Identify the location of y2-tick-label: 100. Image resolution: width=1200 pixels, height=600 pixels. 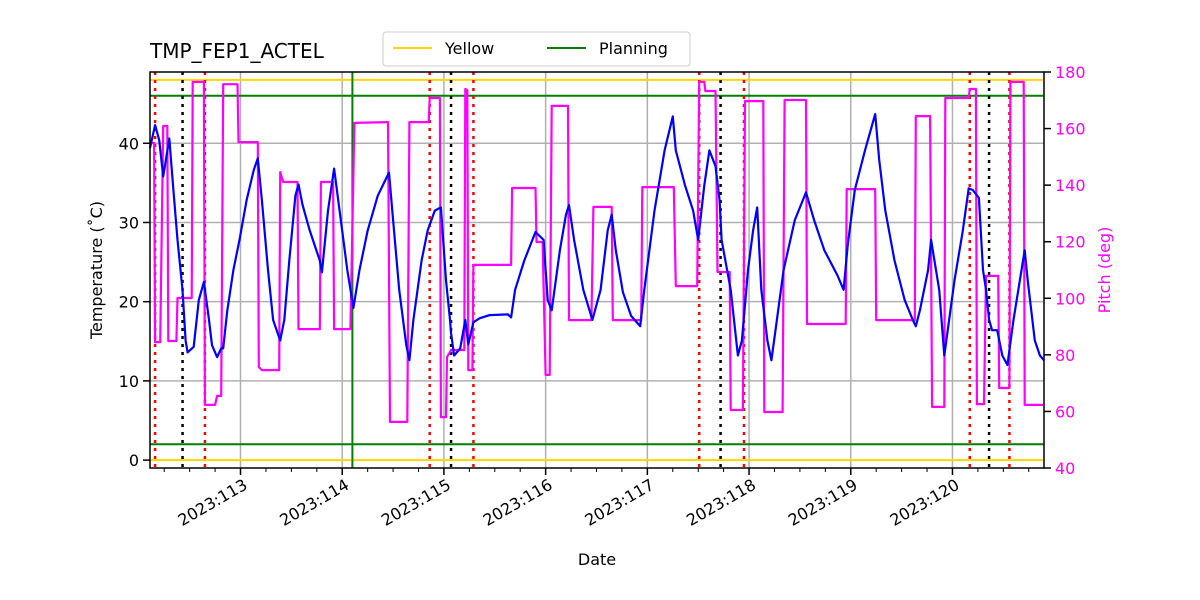
(1070, 298).